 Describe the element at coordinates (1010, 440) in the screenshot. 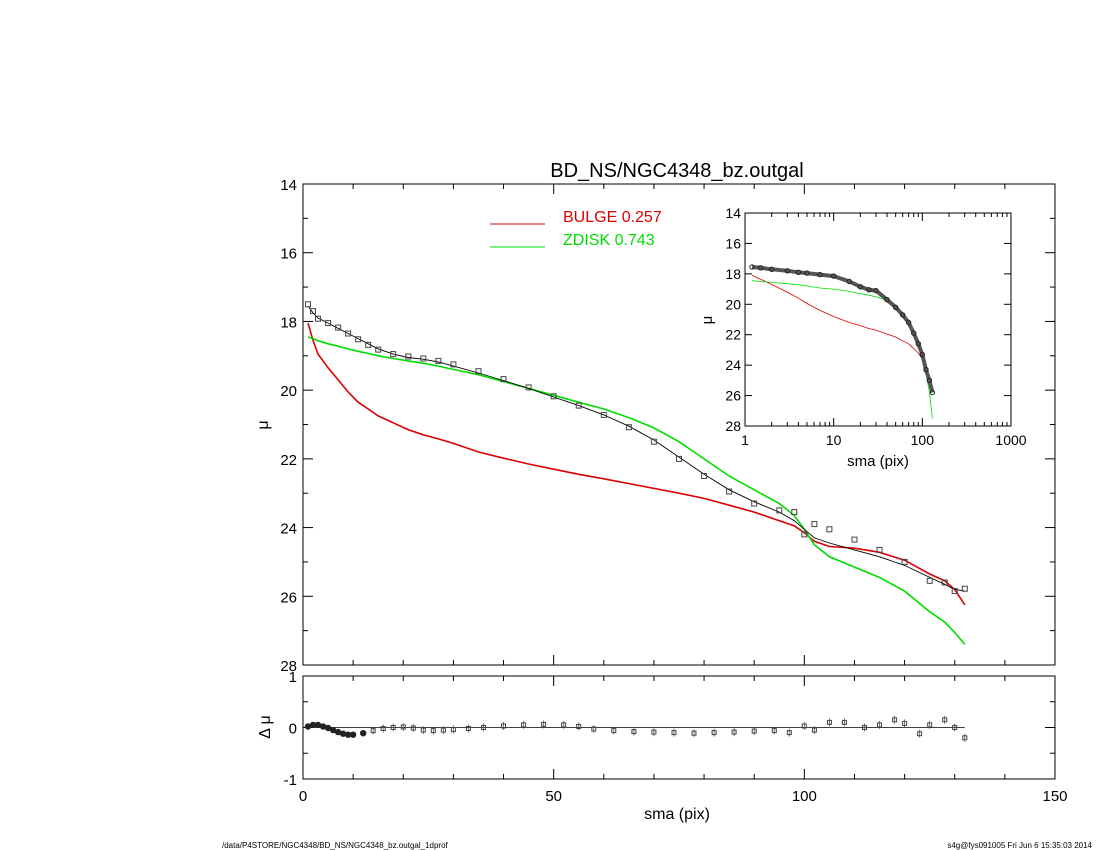

I see `inset-x-tick-label: 1000` at that location.